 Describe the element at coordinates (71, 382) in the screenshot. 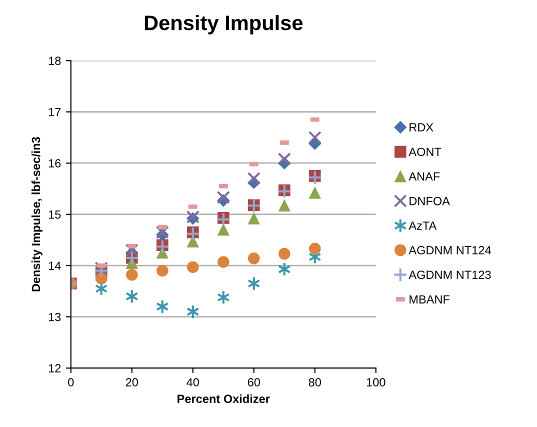

I see `x-tick-label: 0` at that location.